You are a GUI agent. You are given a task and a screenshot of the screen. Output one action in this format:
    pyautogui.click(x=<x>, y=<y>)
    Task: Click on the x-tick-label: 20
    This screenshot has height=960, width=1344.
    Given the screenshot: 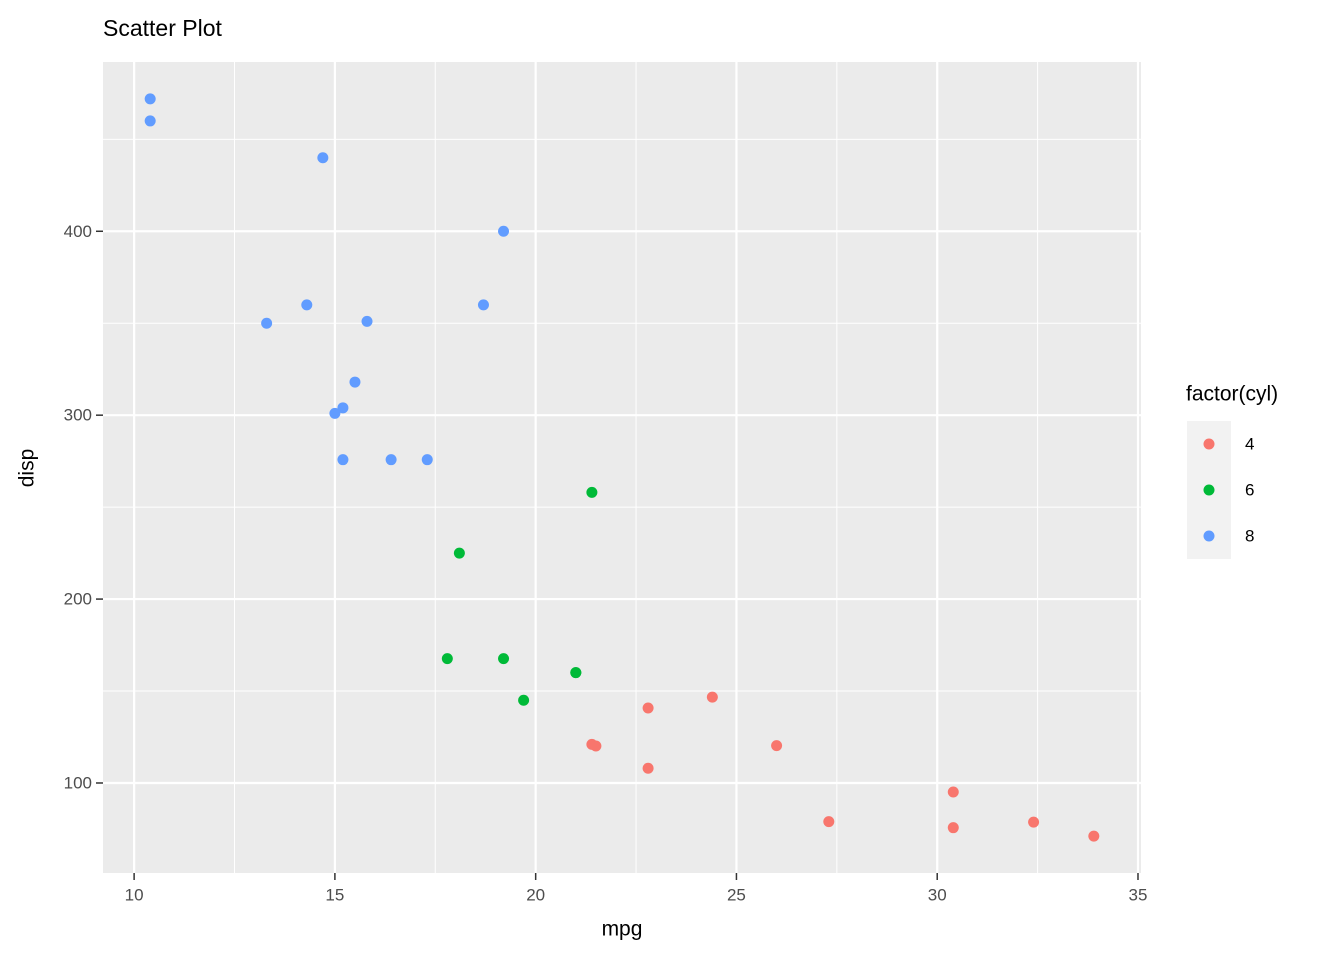 What is the action you would take?
    pyautogui.click(x=535, y=894)
    